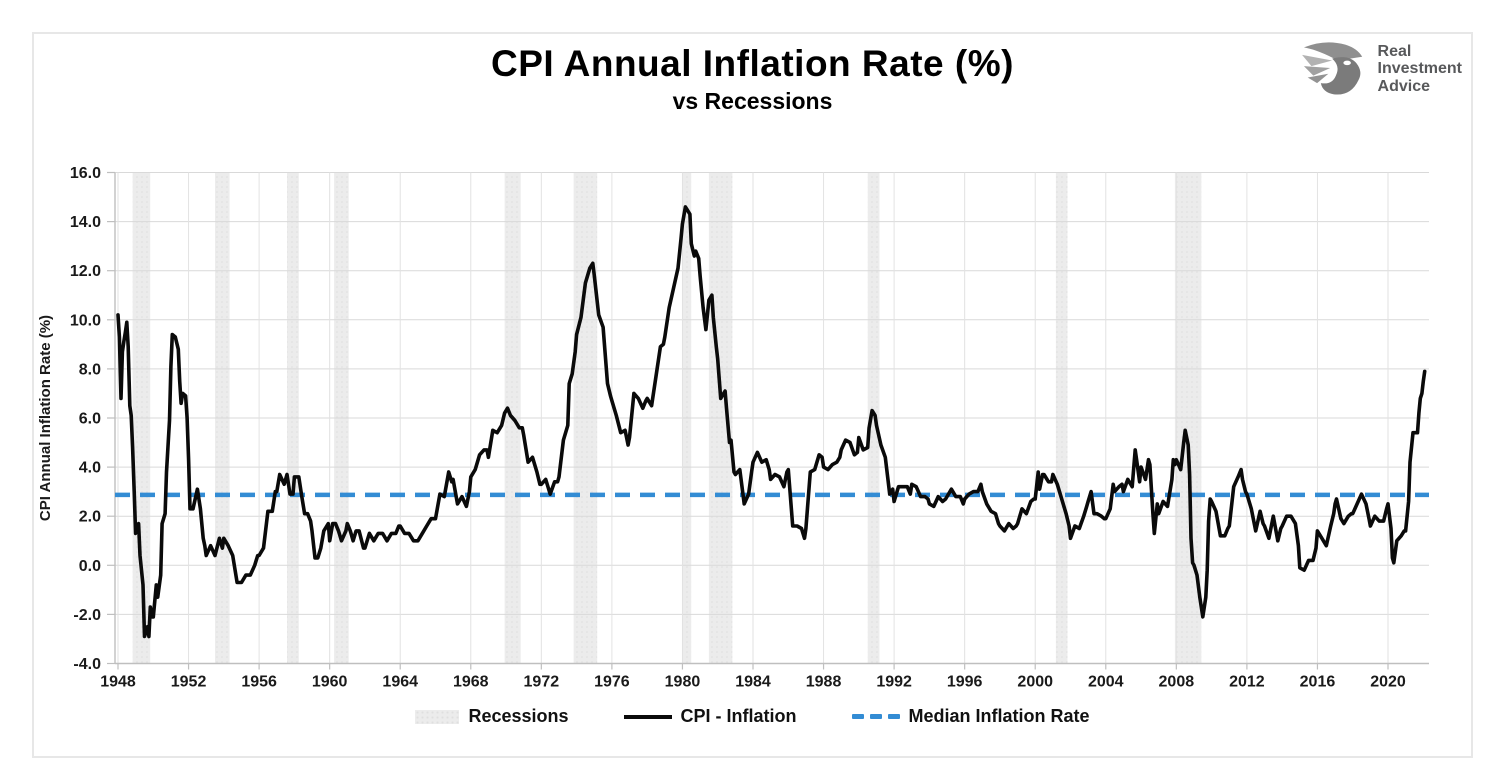 This screenshot has width=1510, height=776. I want to click on logo-line-2: Investment, so click(1419, 69).